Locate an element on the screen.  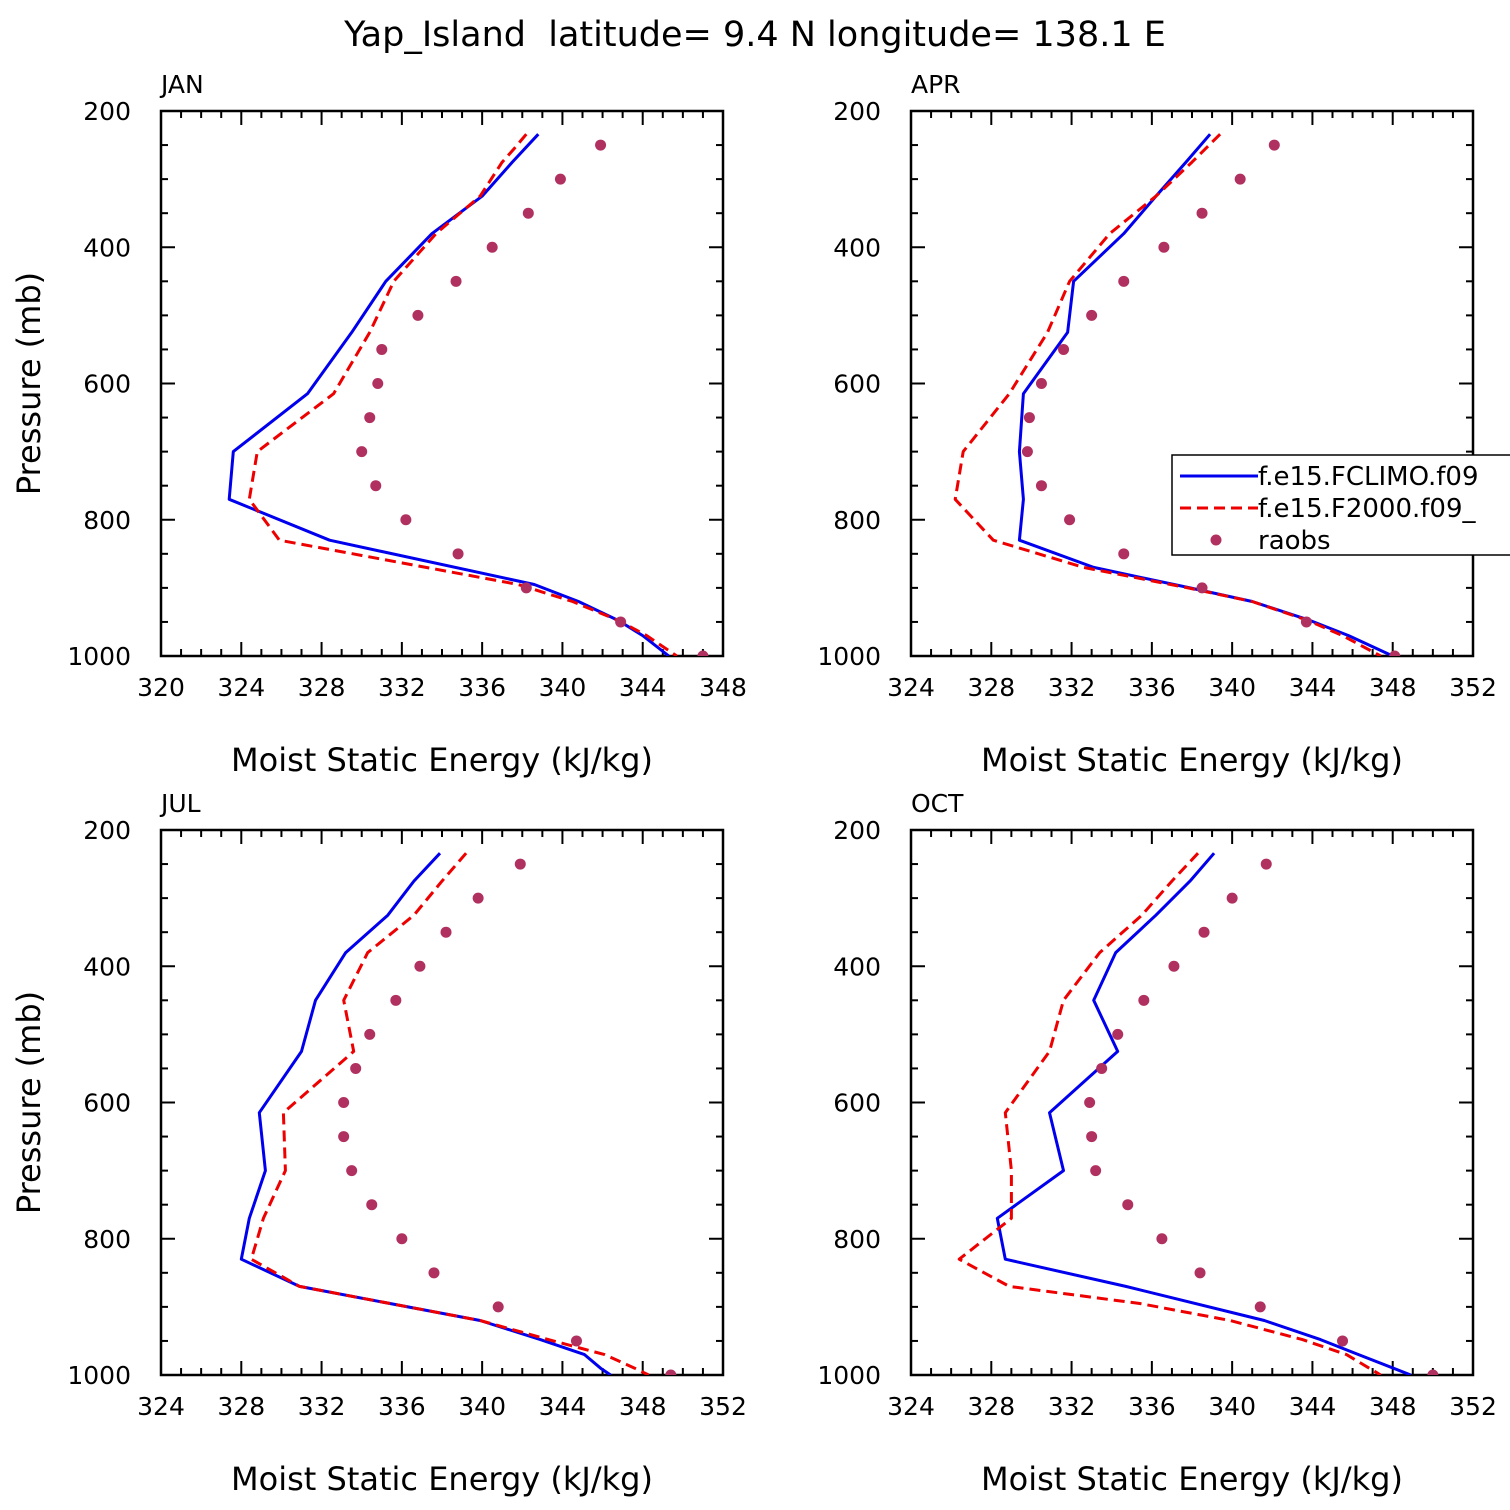
x-tick-label: 352 is located at coordinates (723, 1406).